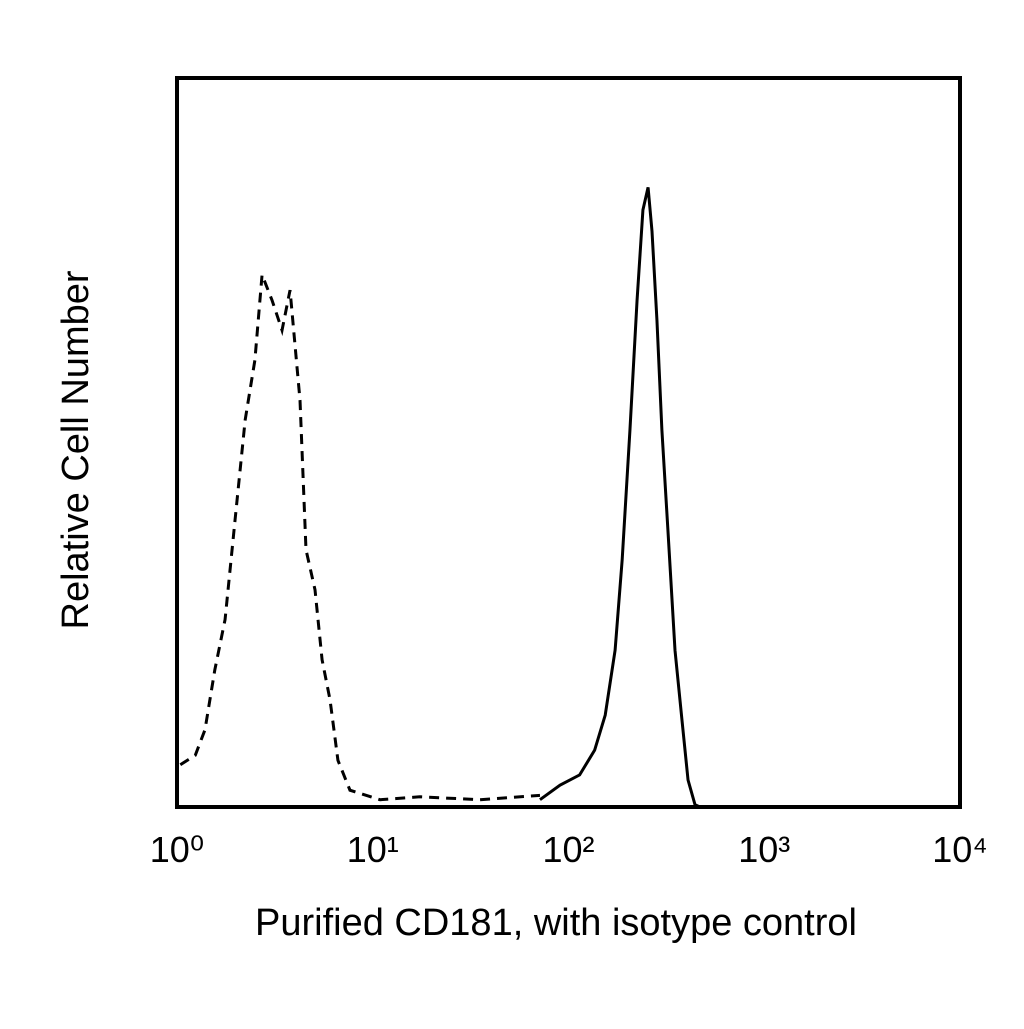 The width and height of the screenshot is (1024, 1029). Describe the element at coordinates (960, 849) in the screenshot. I see `x-tick-label: 10⁴` at that location.